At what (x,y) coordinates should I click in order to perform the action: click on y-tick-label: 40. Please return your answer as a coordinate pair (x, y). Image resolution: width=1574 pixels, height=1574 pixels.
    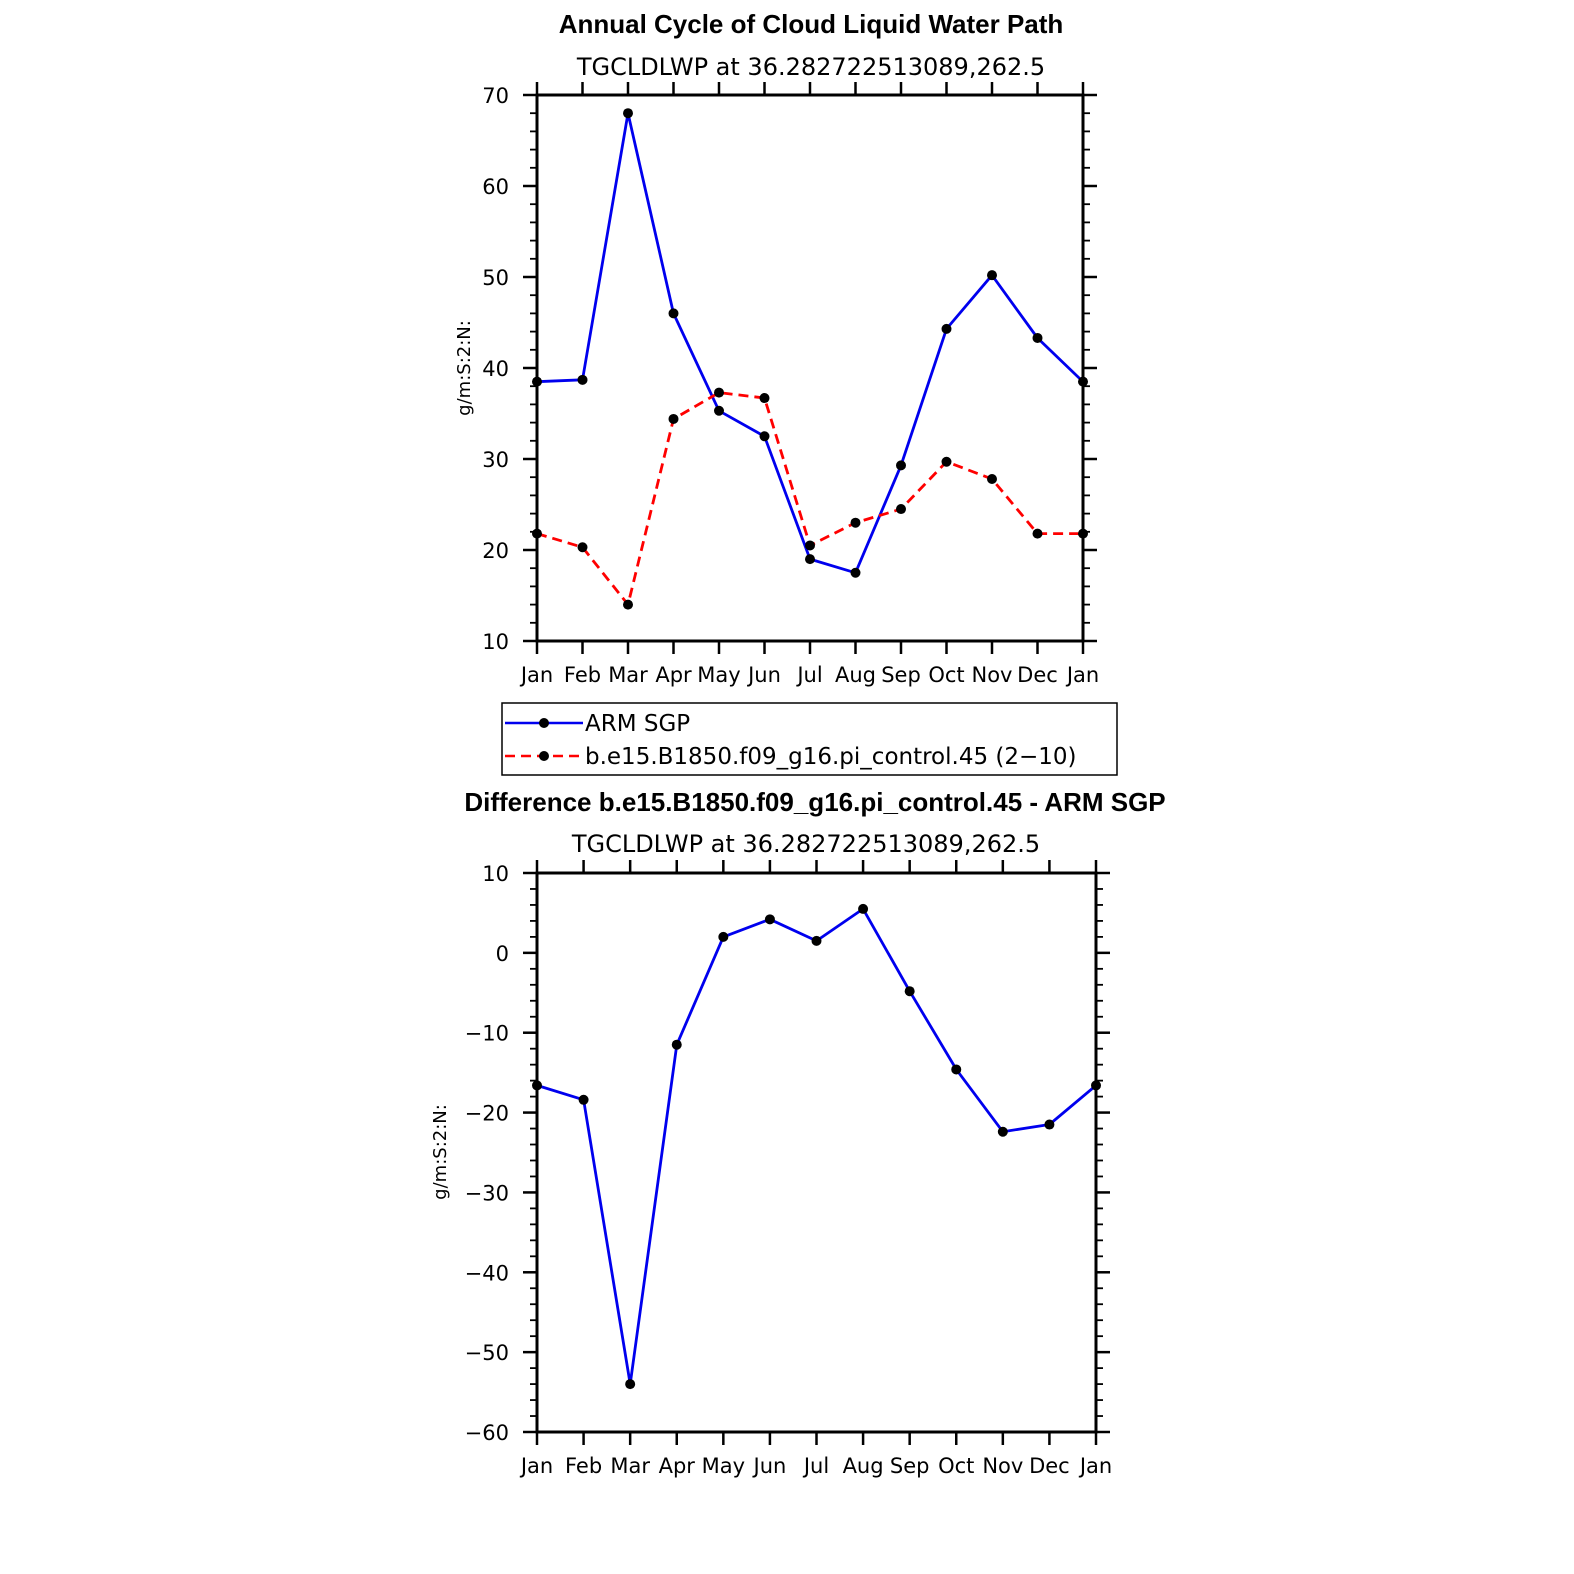
    Looking at the image, I should click on (495, 369).